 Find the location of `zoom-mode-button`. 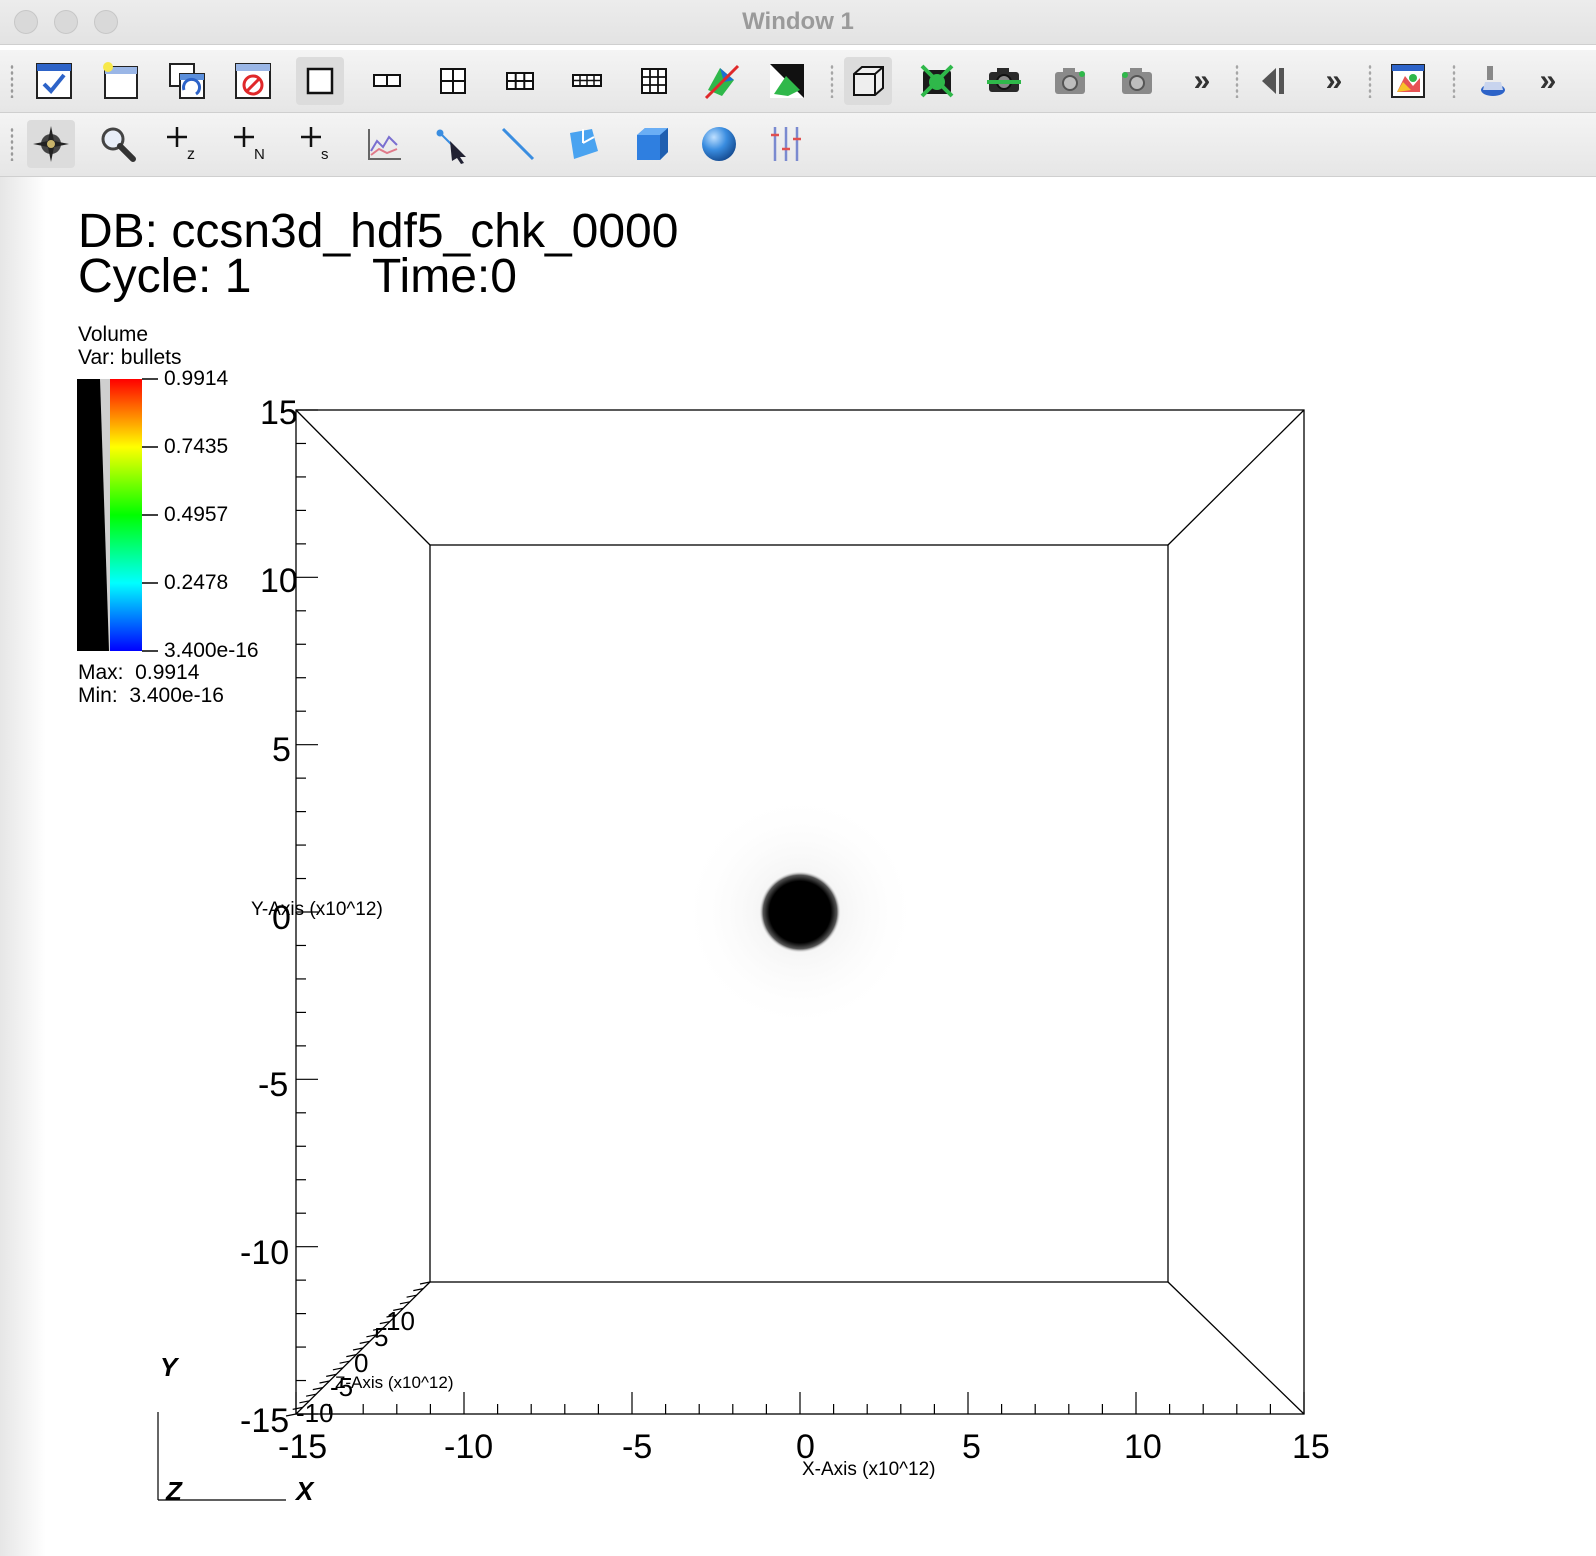

zoom-mode-button is located at coordinates (118, 144).